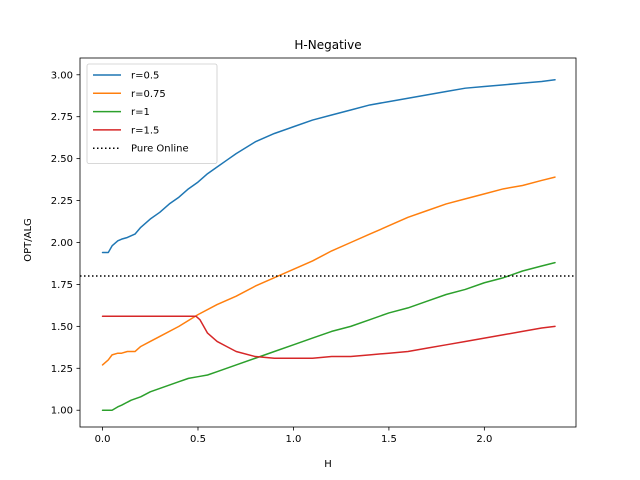  What do you see at coordinates (140, 112) in the screenshot?
I see `legend-label: r=1` at bounding box center [140, 112].